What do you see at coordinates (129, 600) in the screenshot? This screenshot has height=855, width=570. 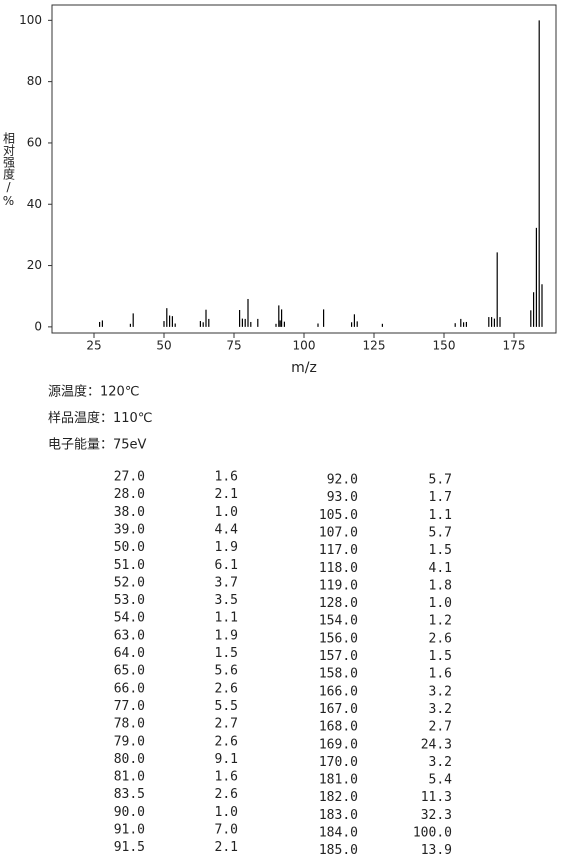 I see `mass: 53.0` at bounding box center [129, 600].